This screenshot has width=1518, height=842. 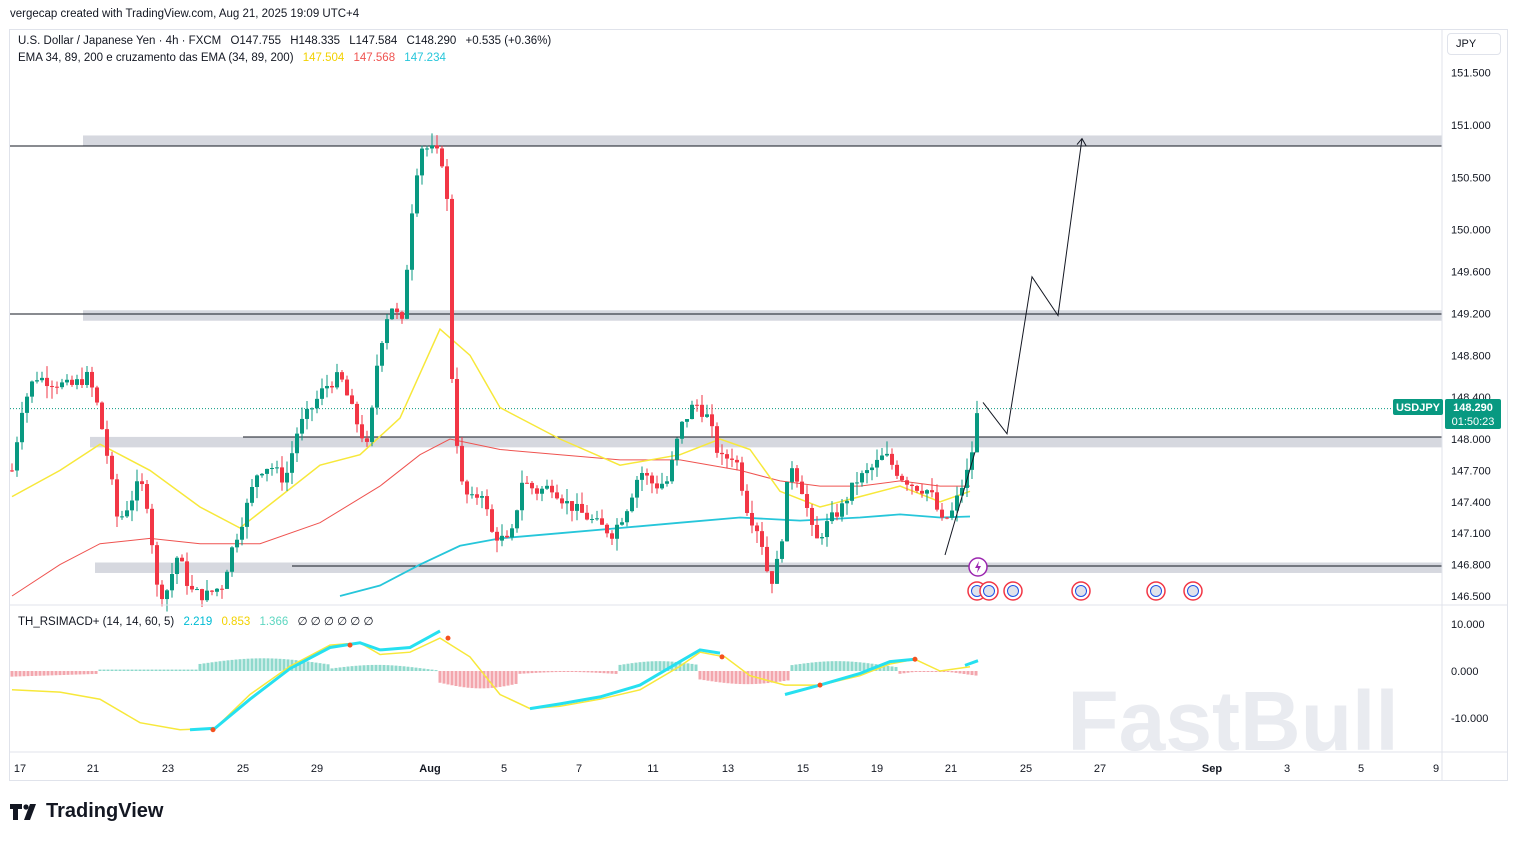 I want to click on time-axis-label: 29, so click(x=317, y=769).